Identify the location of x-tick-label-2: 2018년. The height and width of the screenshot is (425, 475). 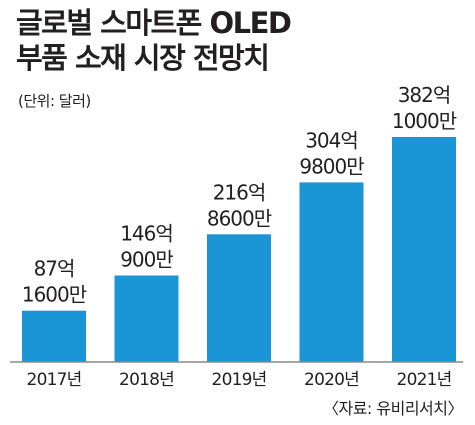
(146, 380).